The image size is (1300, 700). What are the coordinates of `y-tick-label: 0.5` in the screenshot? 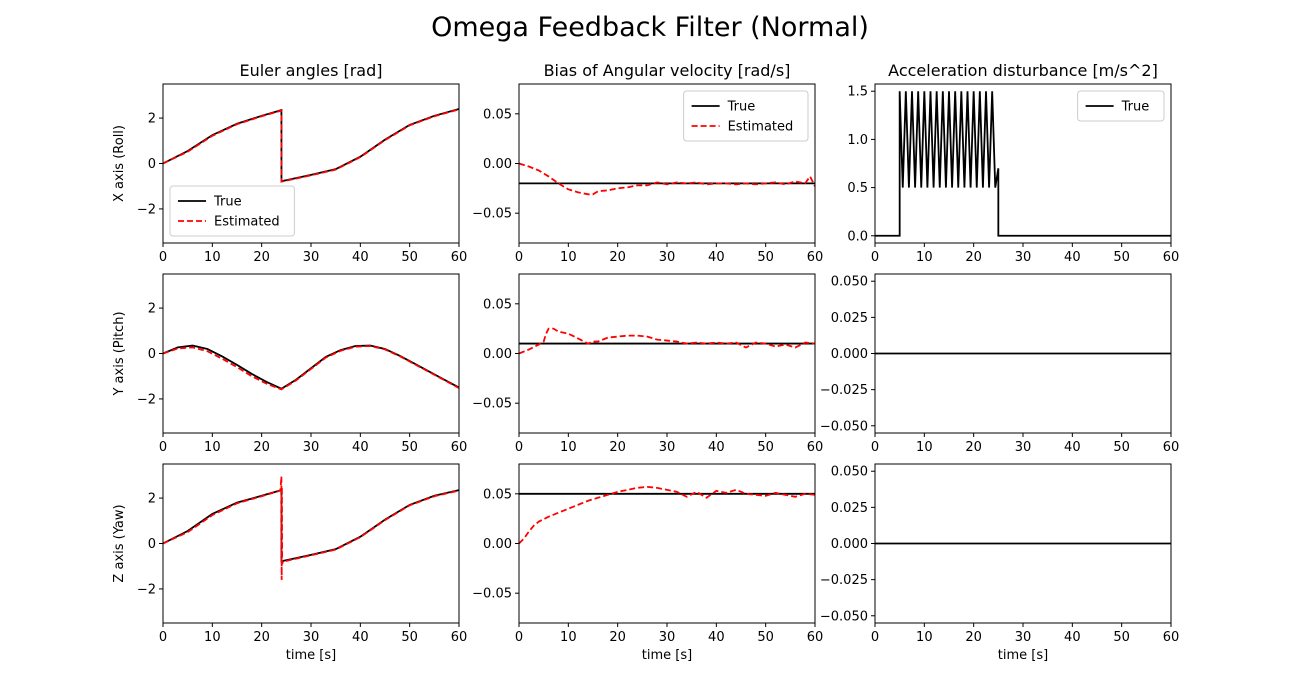 It's located at (857, 188).